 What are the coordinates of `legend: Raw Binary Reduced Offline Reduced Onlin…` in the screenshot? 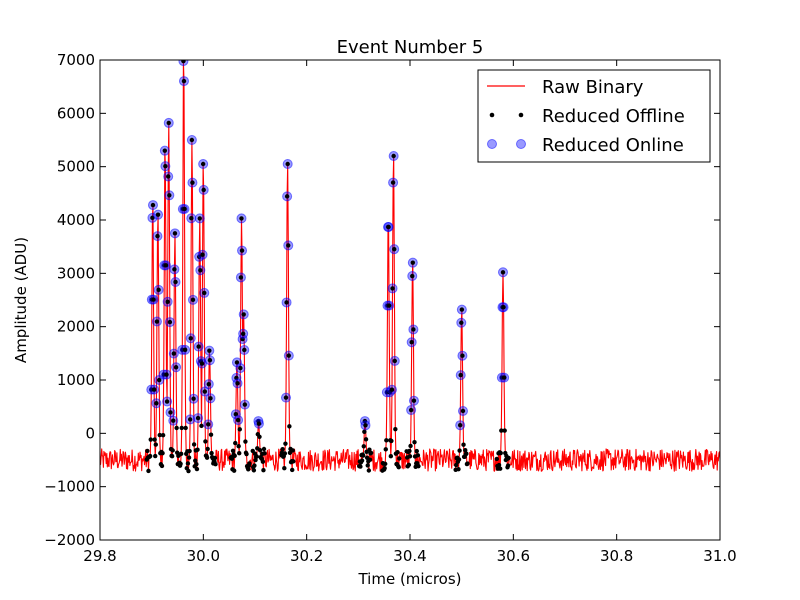 It's located at (594, 116).